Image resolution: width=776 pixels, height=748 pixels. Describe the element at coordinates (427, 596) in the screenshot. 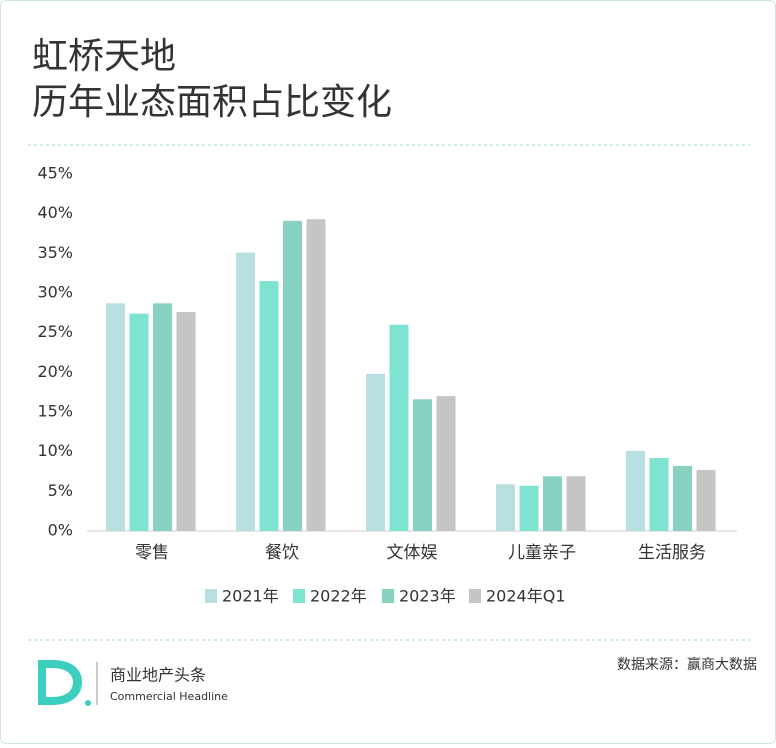

I see `legend-label: 2023年` at that location.